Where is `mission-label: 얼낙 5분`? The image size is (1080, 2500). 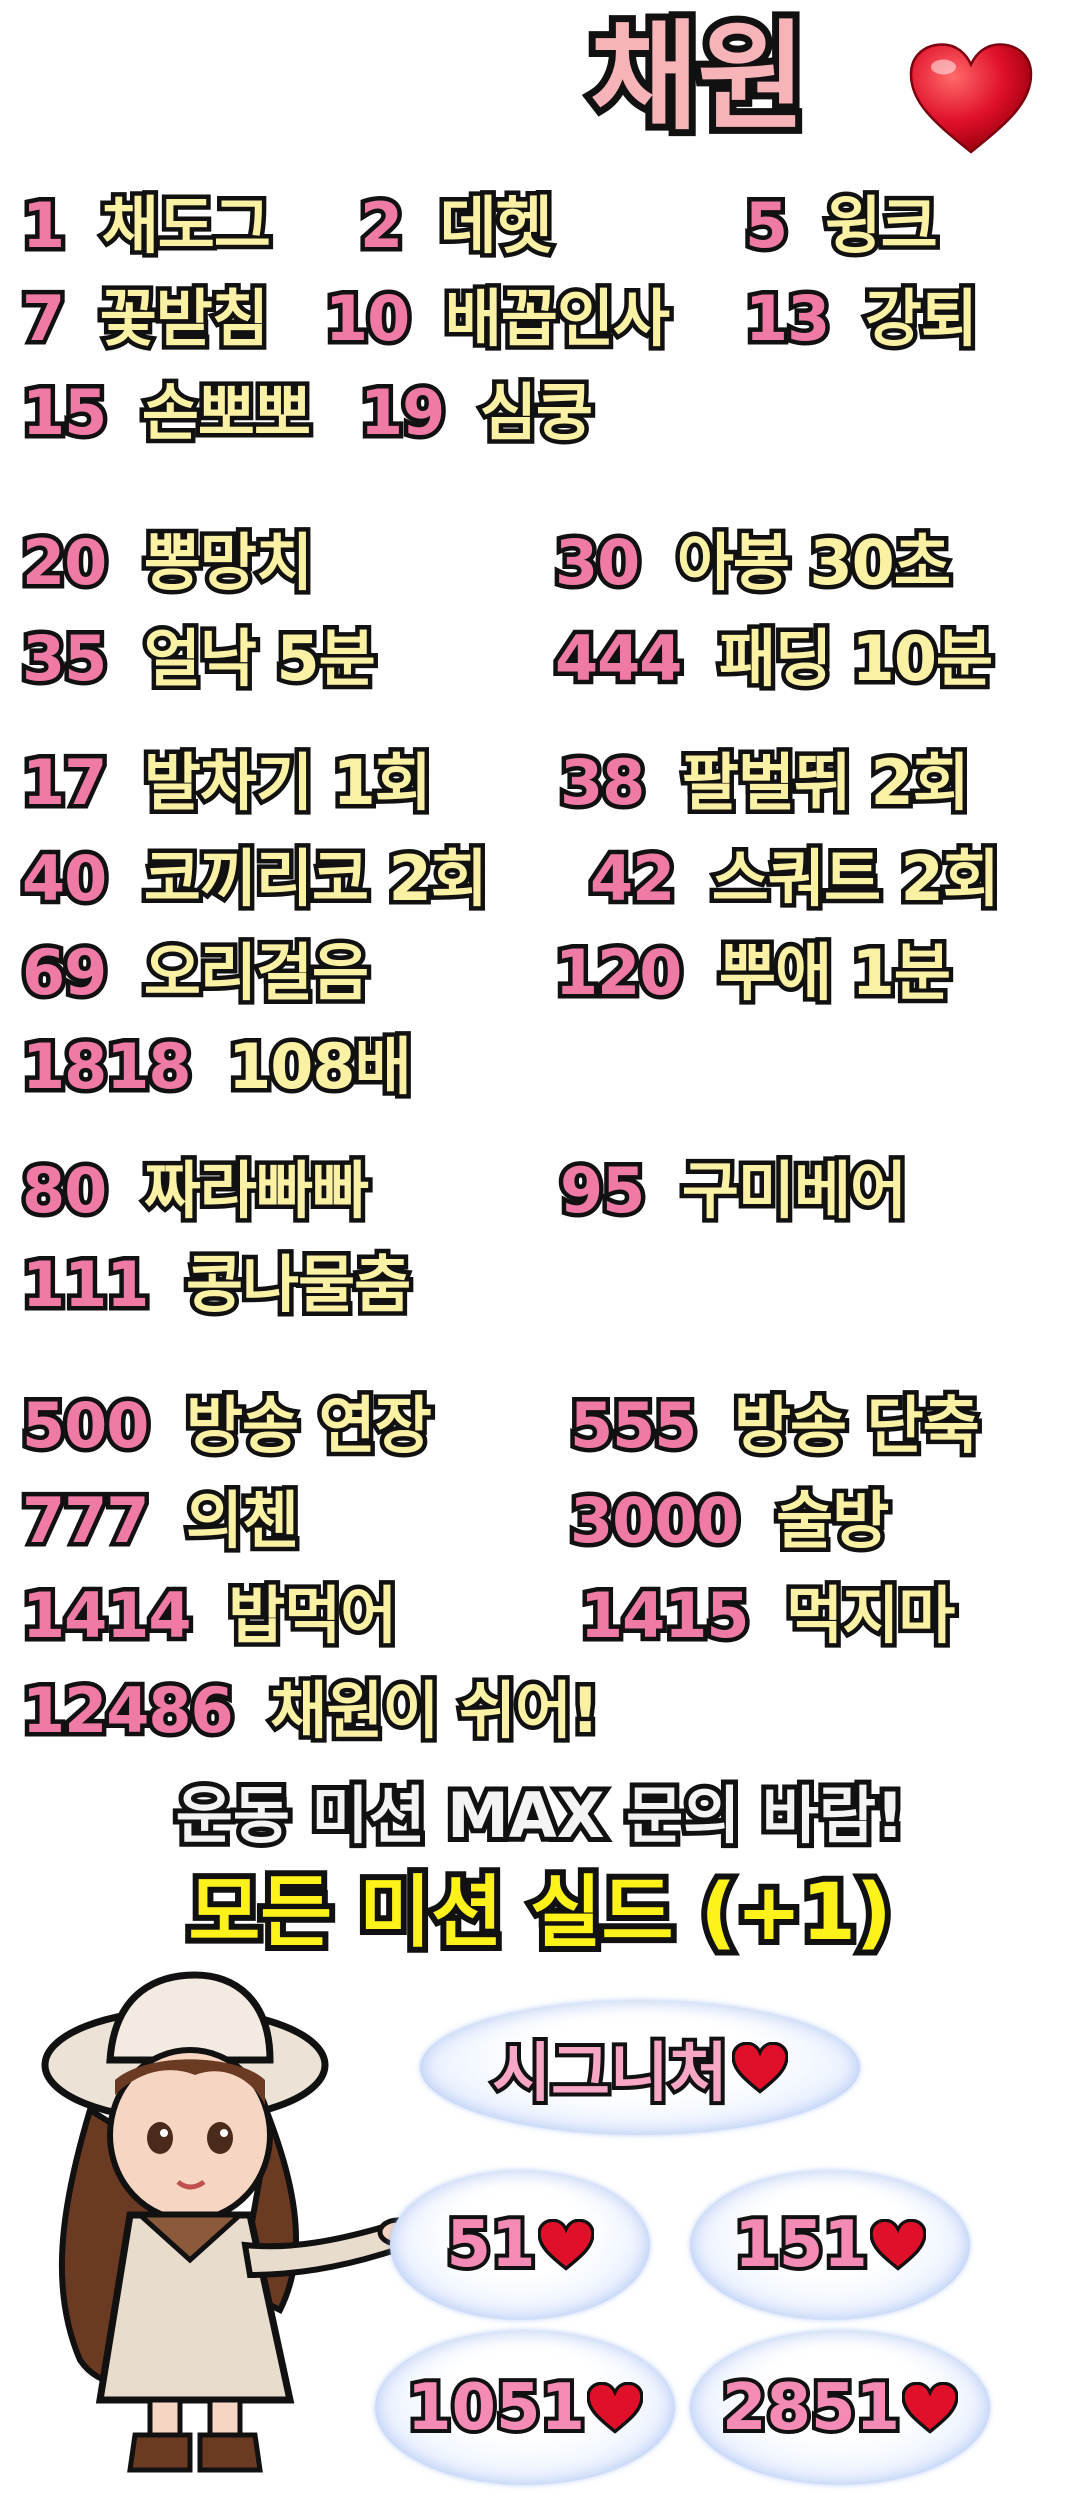
mission-label: 얼낙 5분 is located at coordinates (259, 658).